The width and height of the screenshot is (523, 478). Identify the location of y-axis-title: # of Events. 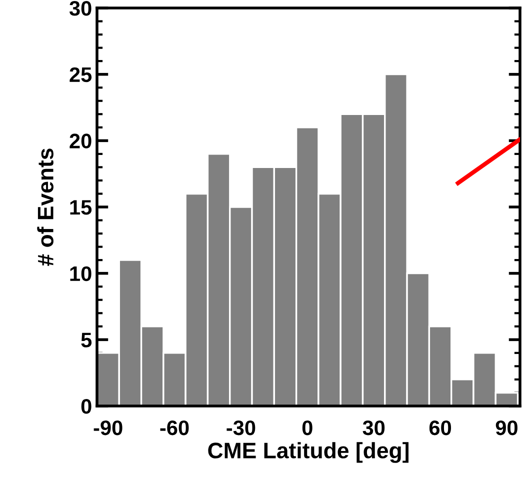
(45, 207).